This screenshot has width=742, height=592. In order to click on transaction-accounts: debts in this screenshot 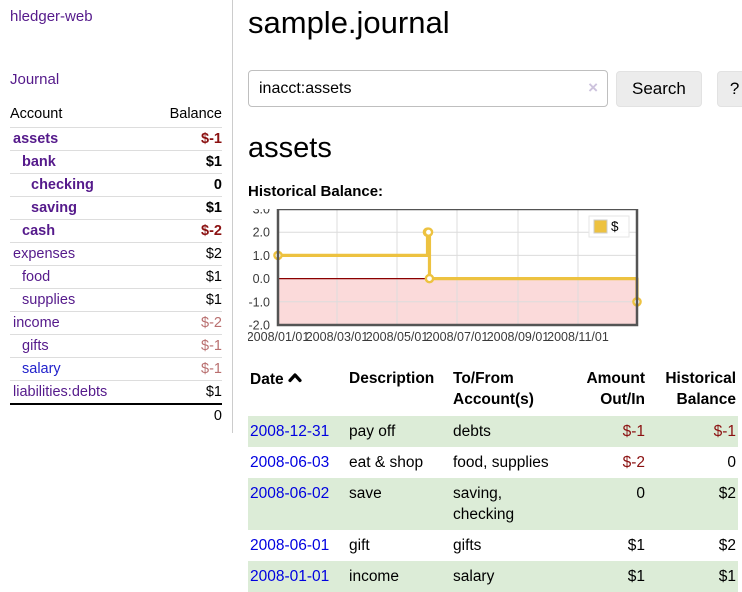, I will do `click(472, 431)`.